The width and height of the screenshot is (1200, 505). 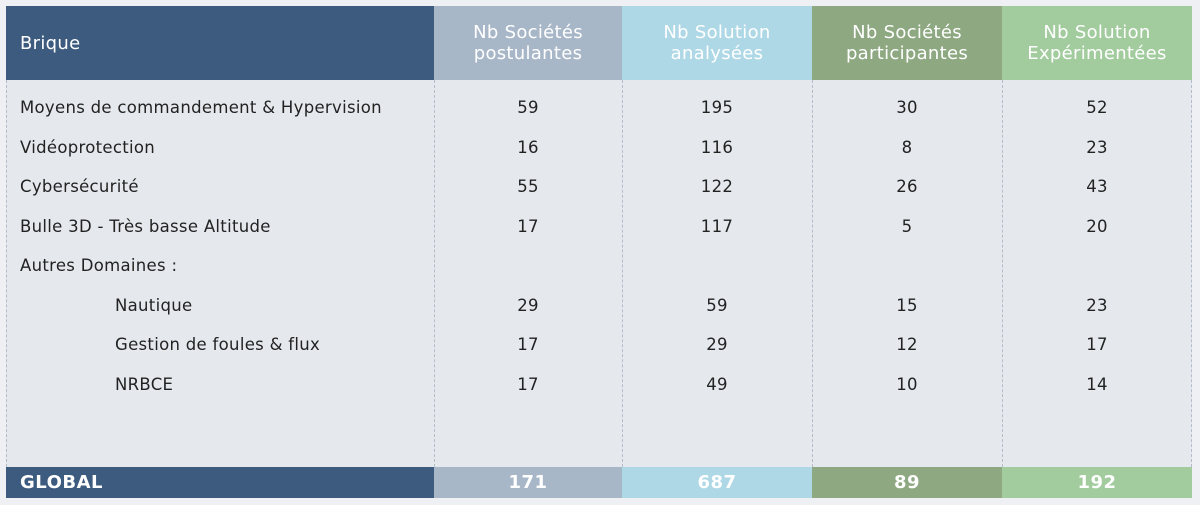 I want to click on header-cell: Brique, so click(x=220, y=43).